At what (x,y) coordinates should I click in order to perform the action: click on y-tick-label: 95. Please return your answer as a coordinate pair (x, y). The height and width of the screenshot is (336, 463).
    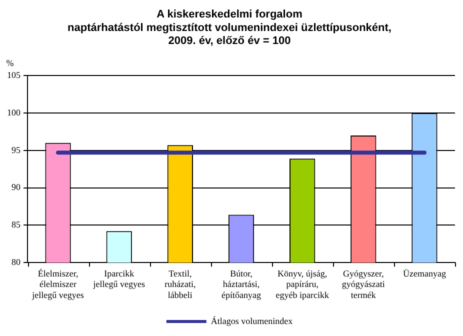
    Looking at the image, I should click on (16, 149).